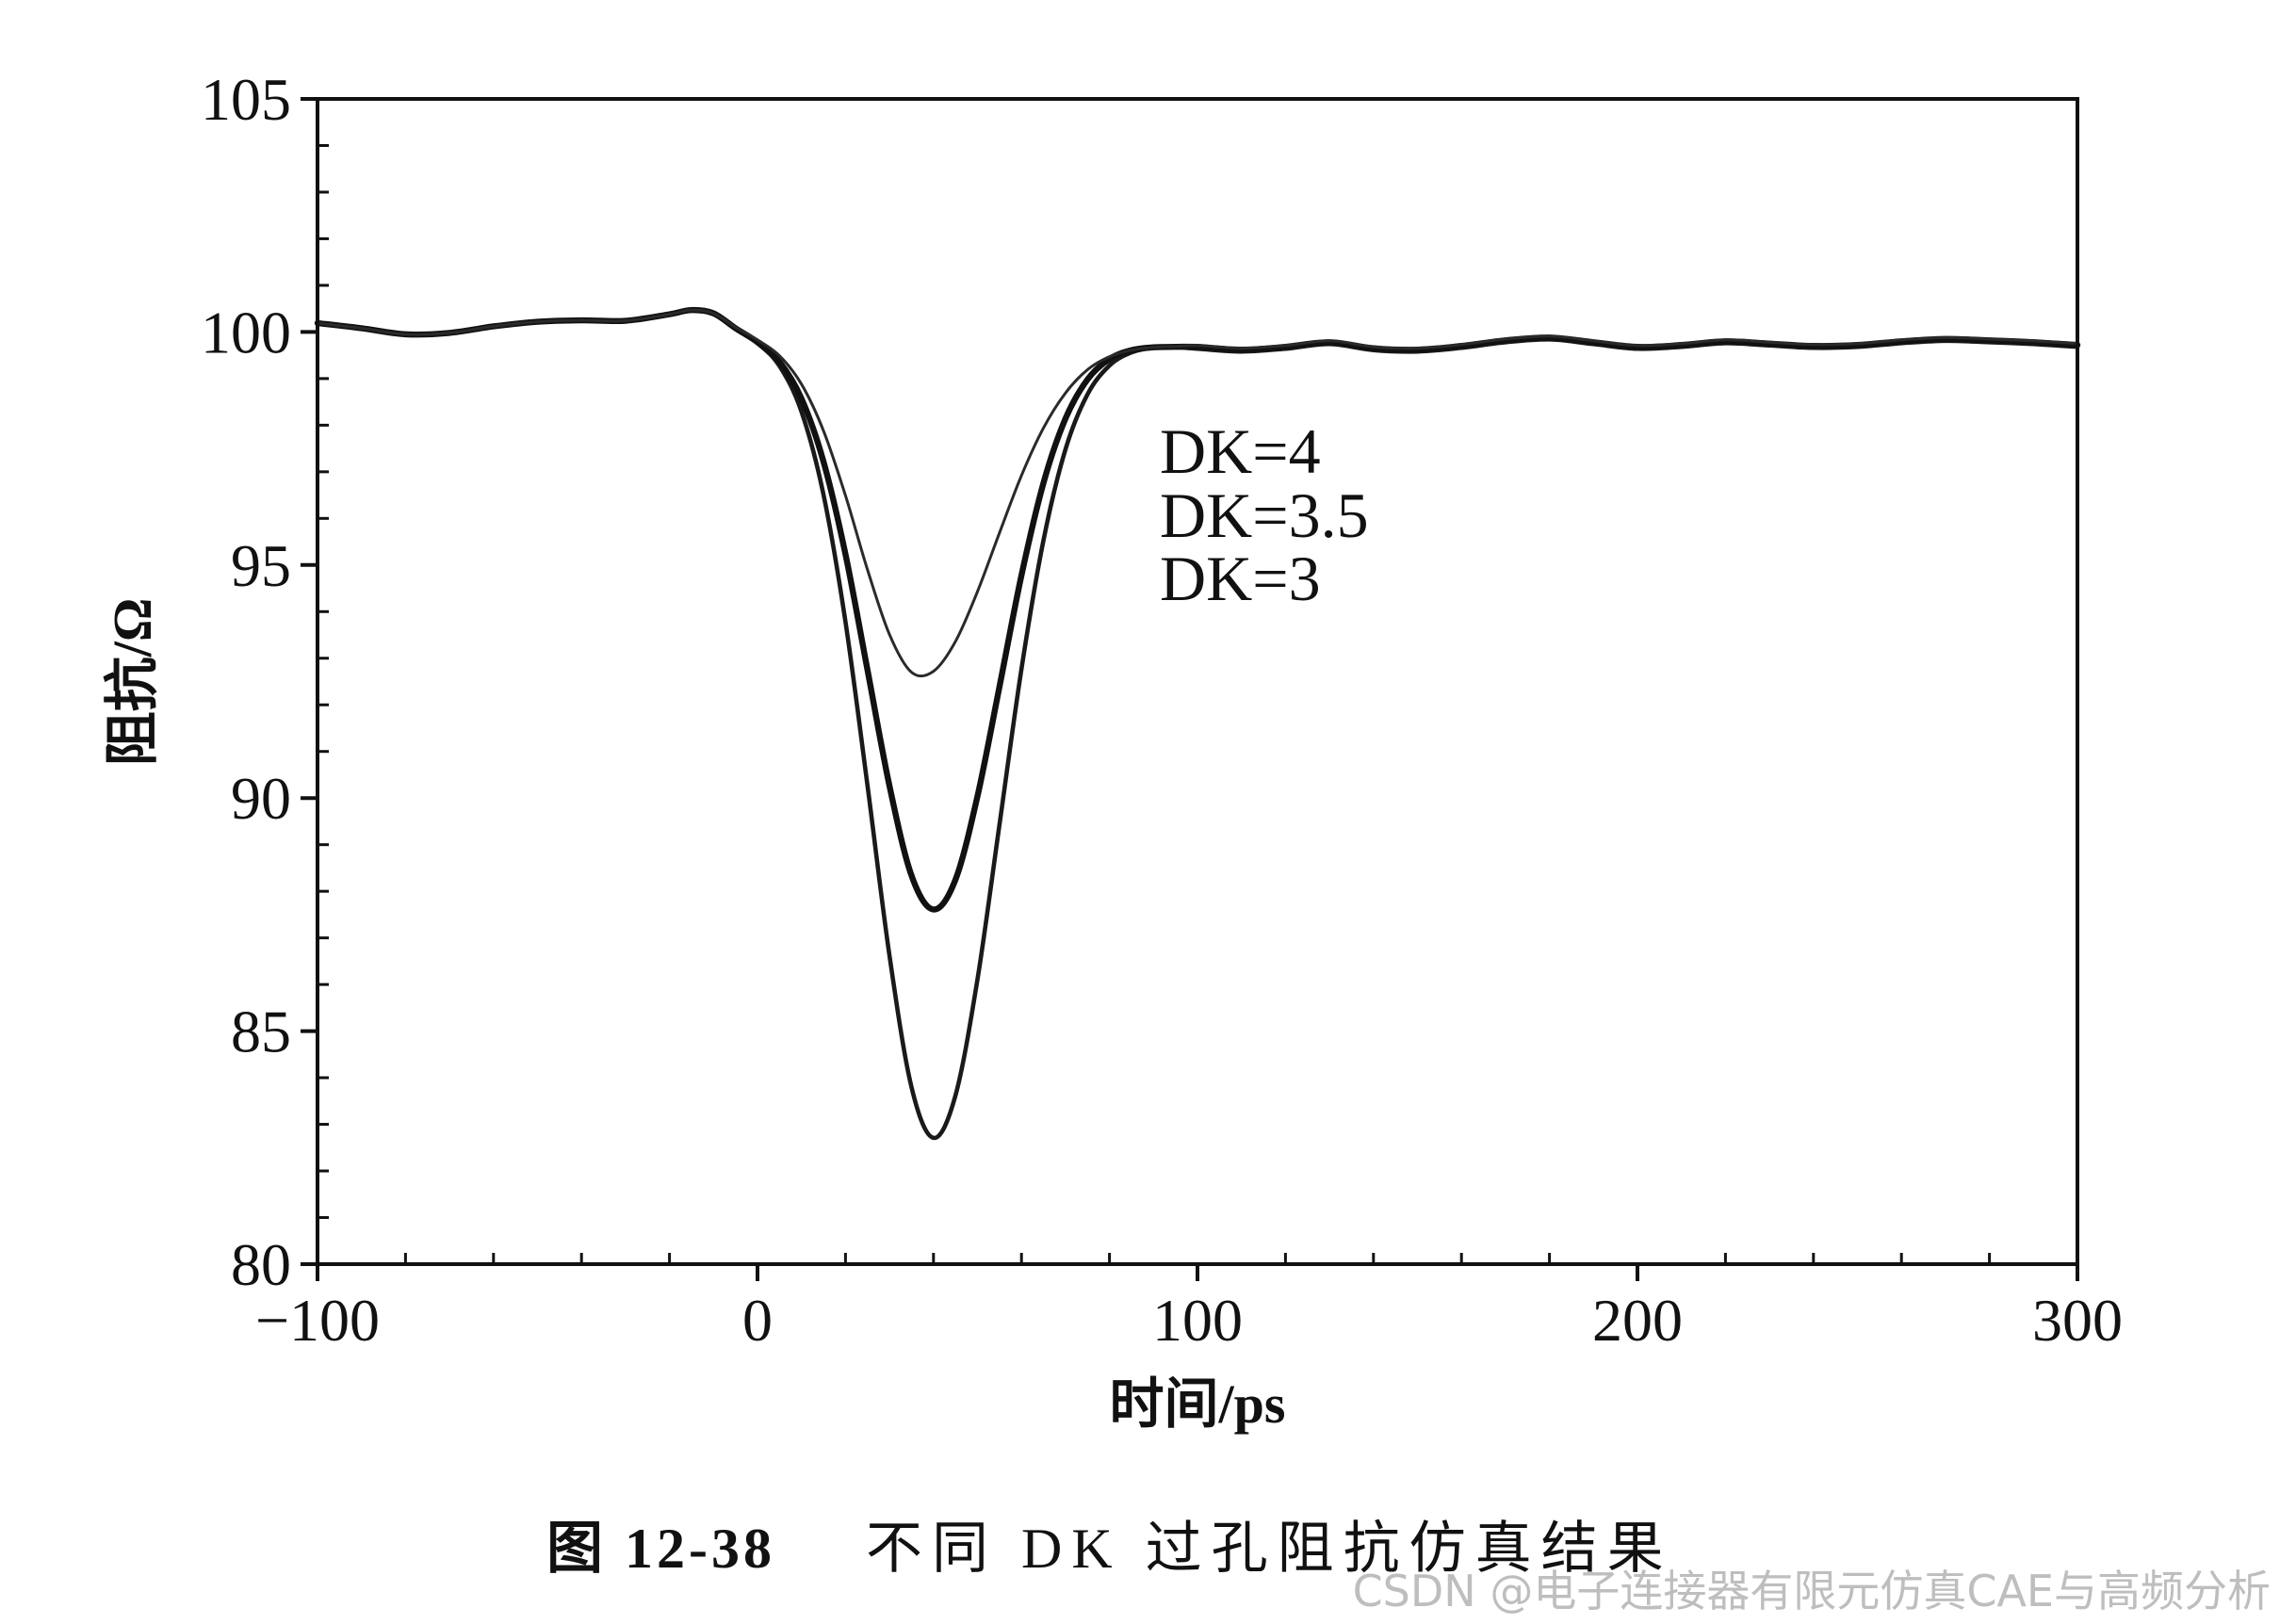  Describe the element at coordinates (132, 682) in the screenshot. I see `y-axis-title: 阻抗/Ω` at that location.